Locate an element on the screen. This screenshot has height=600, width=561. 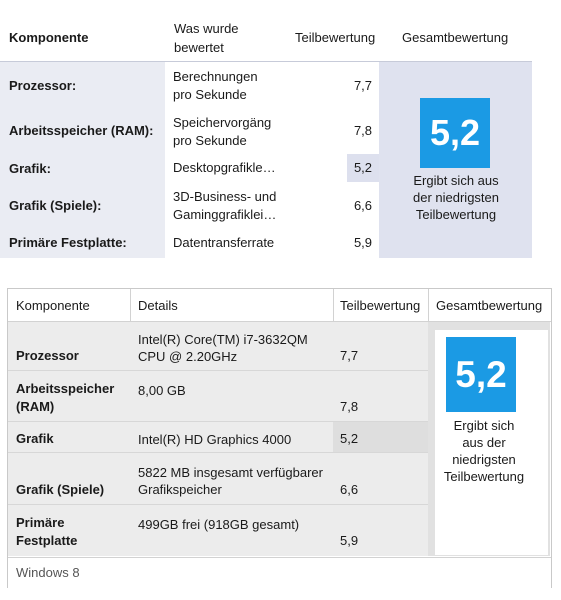
row-detail-line2: CPU @ 2.20GHz is located at coordinates (188, 356).